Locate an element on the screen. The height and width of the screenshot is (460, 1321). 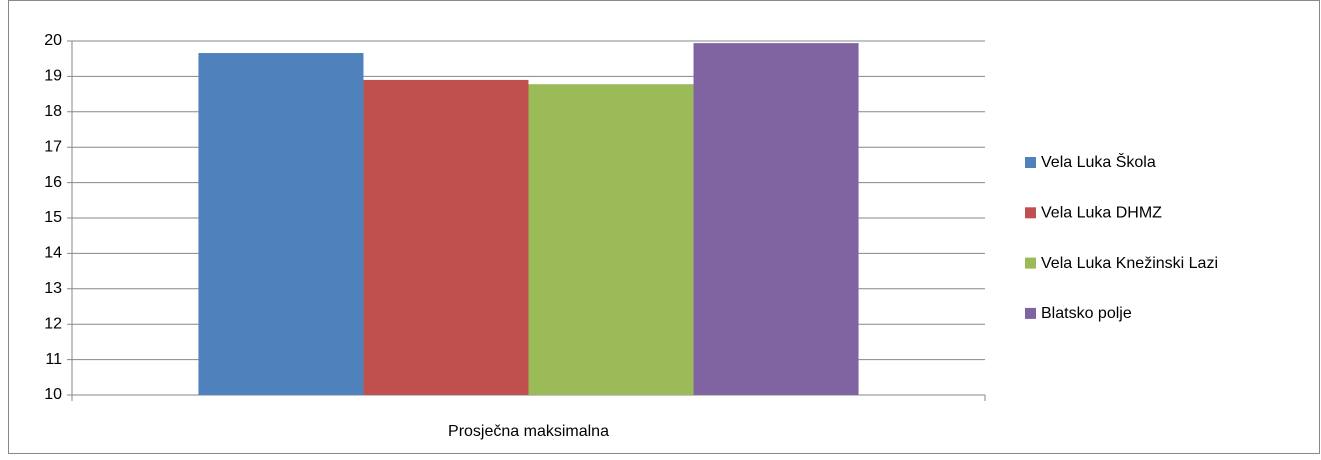
y-tick-label: 18 is located at coordinates (53, 111).